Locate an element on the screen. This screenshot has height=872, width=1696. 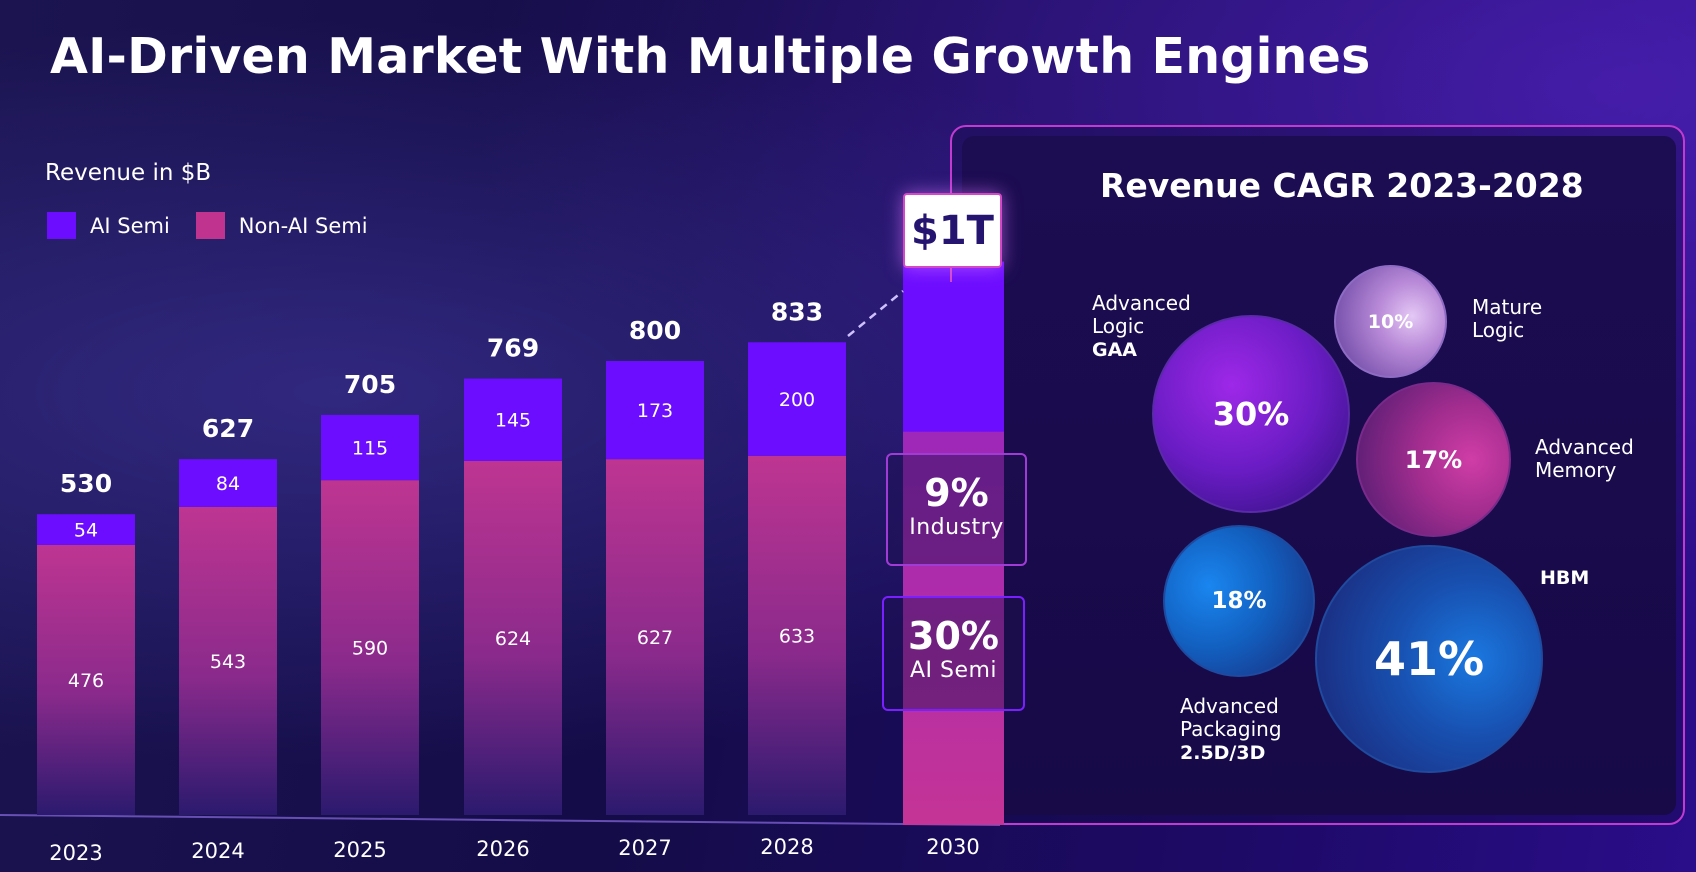
bar-non-ai-2025 is located at coordinates (370, 647).